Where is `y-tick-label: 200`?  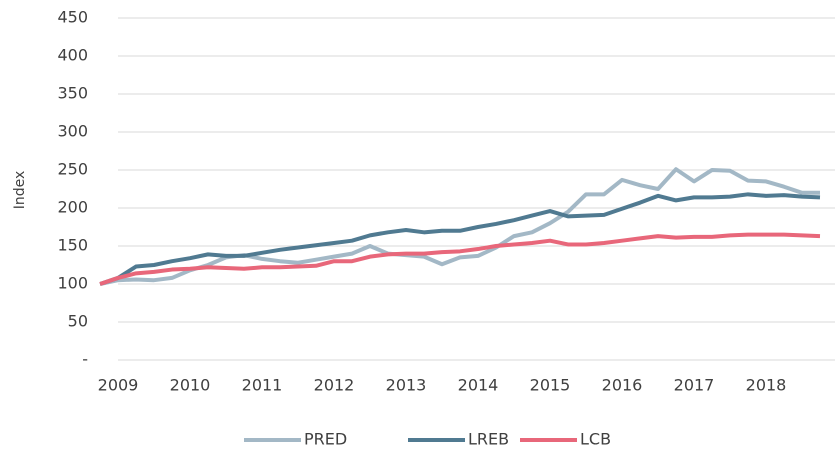
y-tick-label: 200 is located at coordinates (72, 207).